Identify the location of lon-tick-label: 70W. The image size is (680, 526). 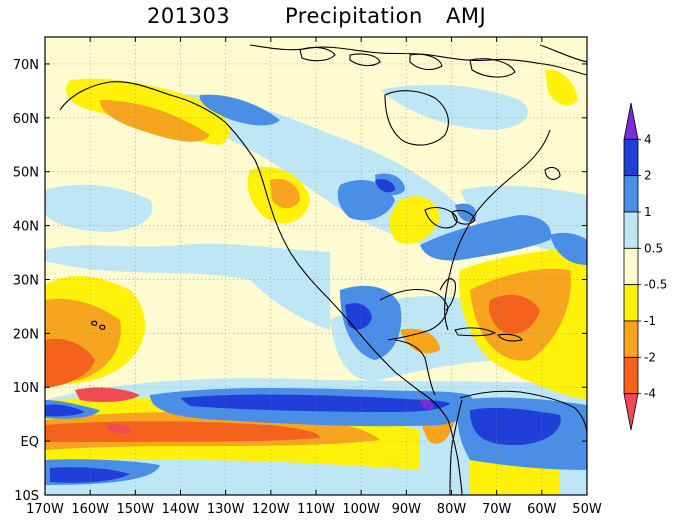
(497, 509).